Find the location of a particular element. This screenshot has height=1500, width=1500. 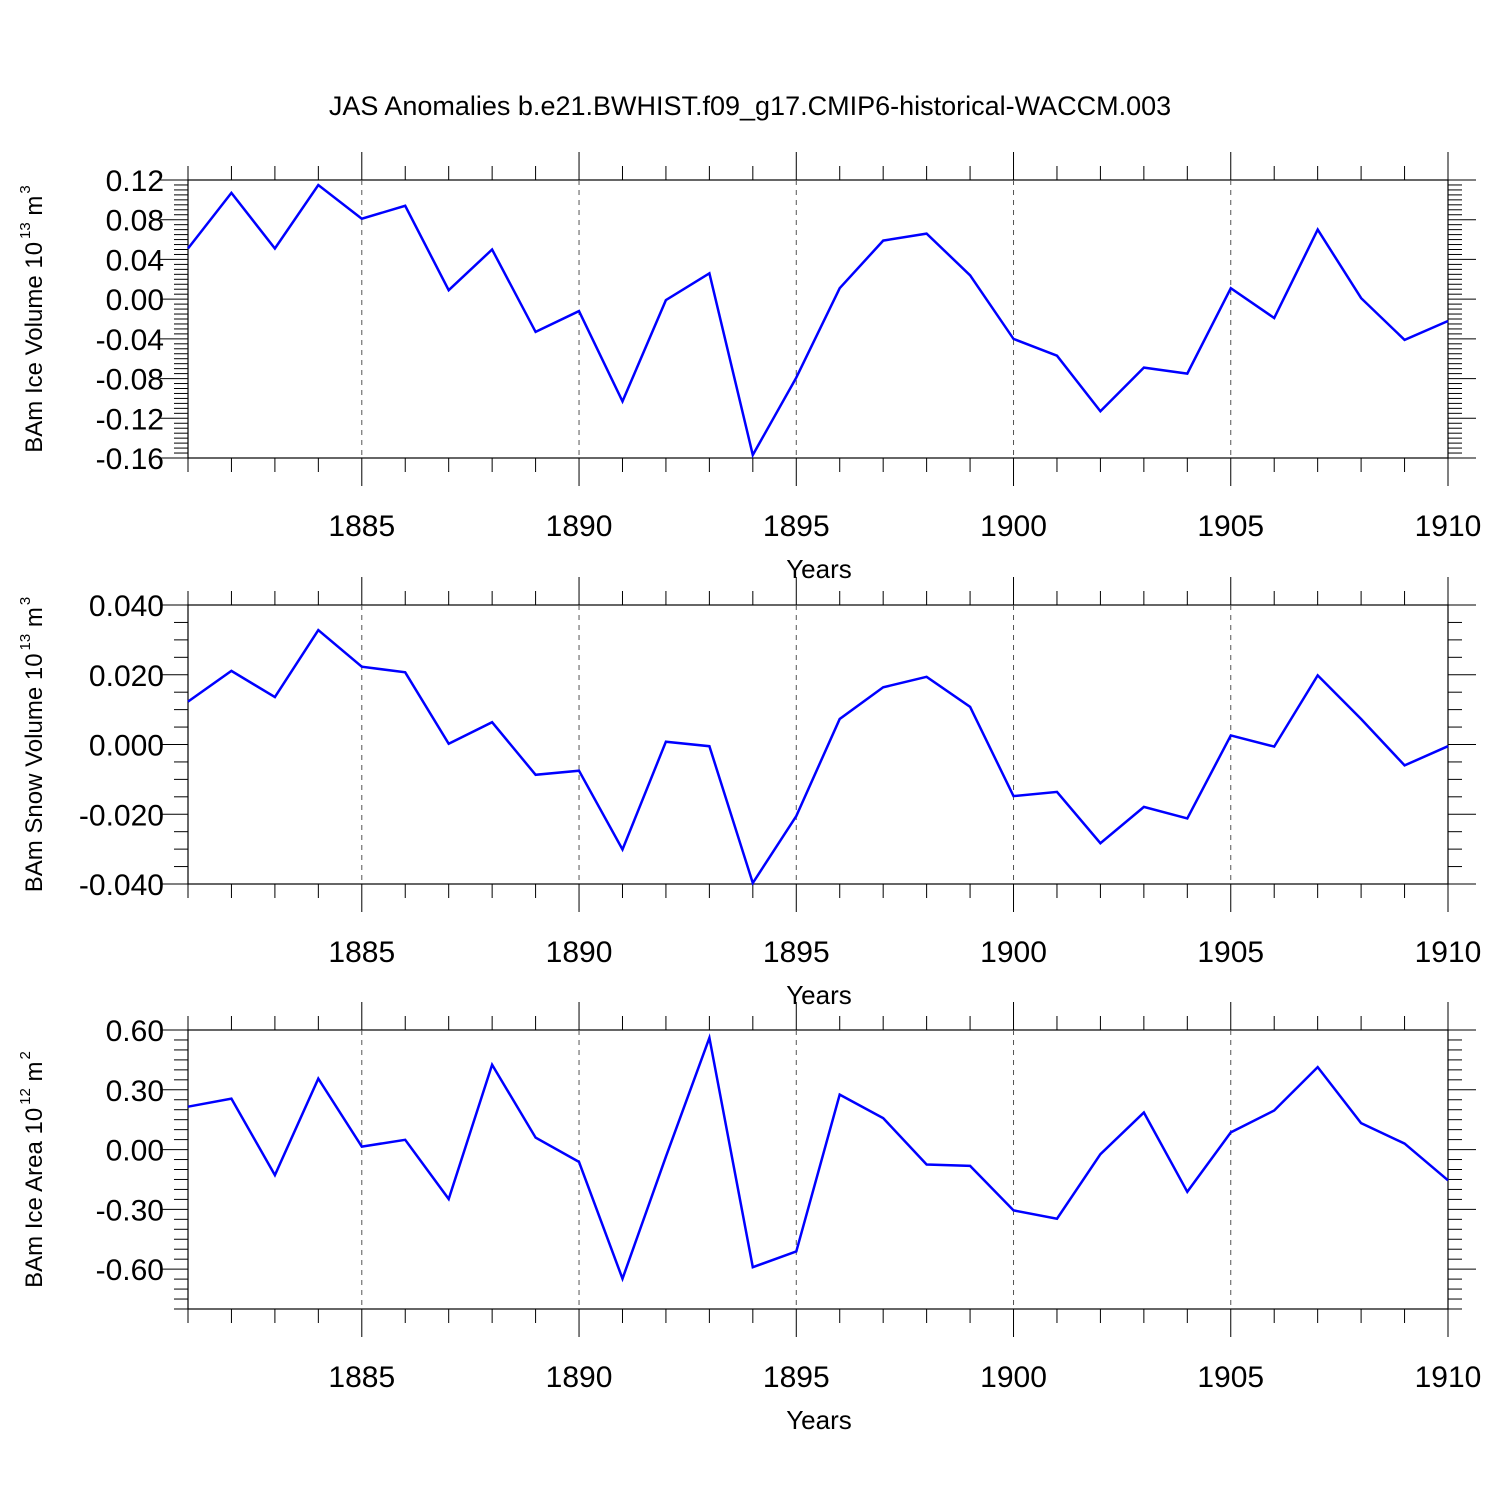

y-tick-label: -0.60 is located at coordinates (130, 1270).